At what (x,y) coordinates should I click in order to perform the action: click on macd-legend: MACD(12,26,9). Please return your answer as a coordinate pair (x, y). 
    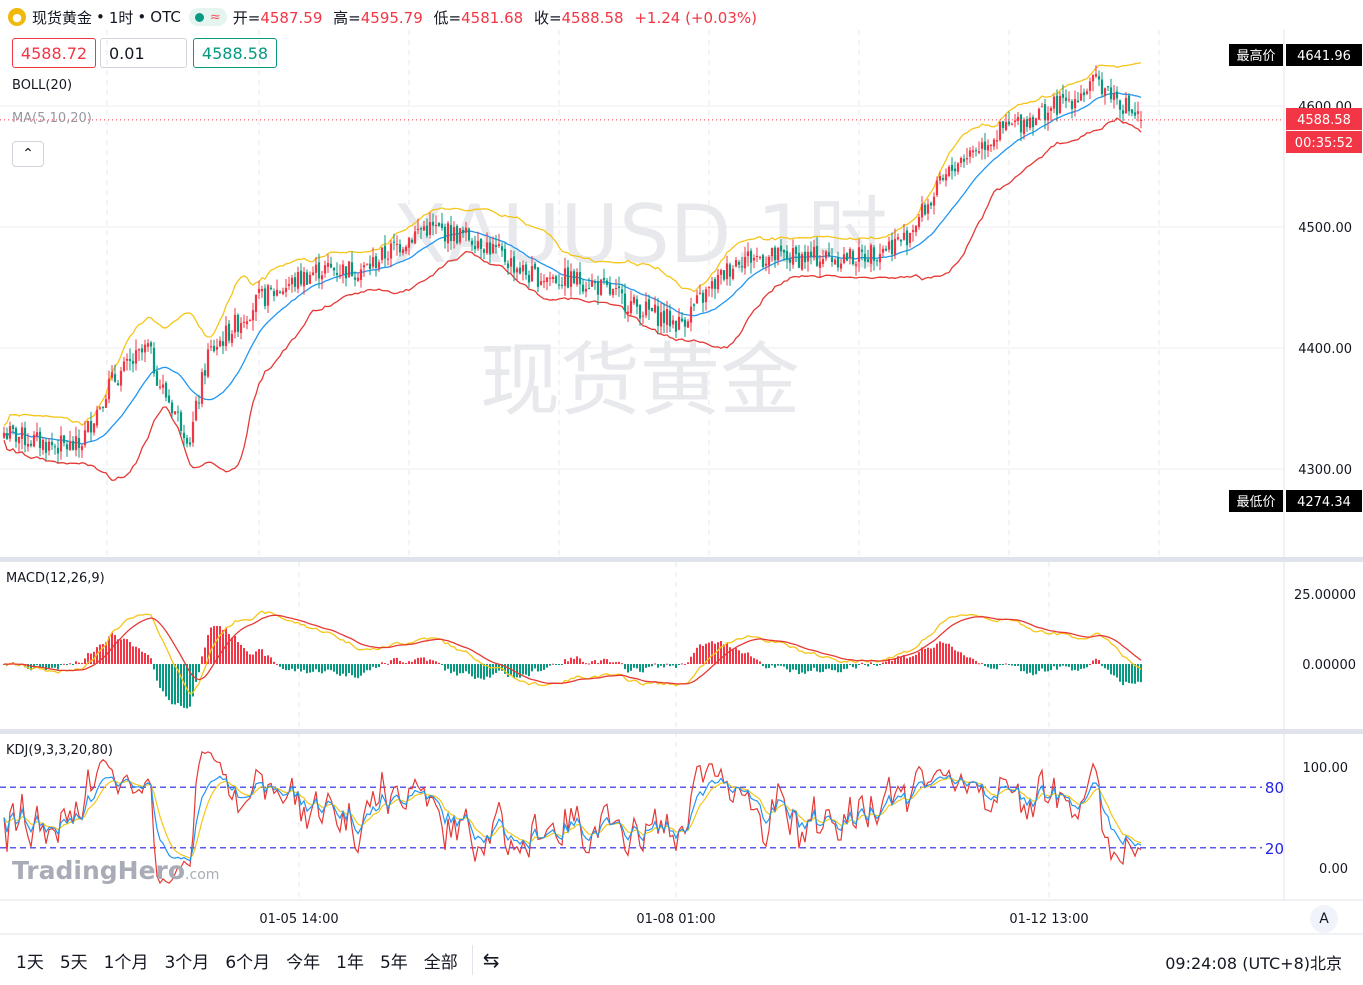
    Looking at the image, I should click on (55, 578).